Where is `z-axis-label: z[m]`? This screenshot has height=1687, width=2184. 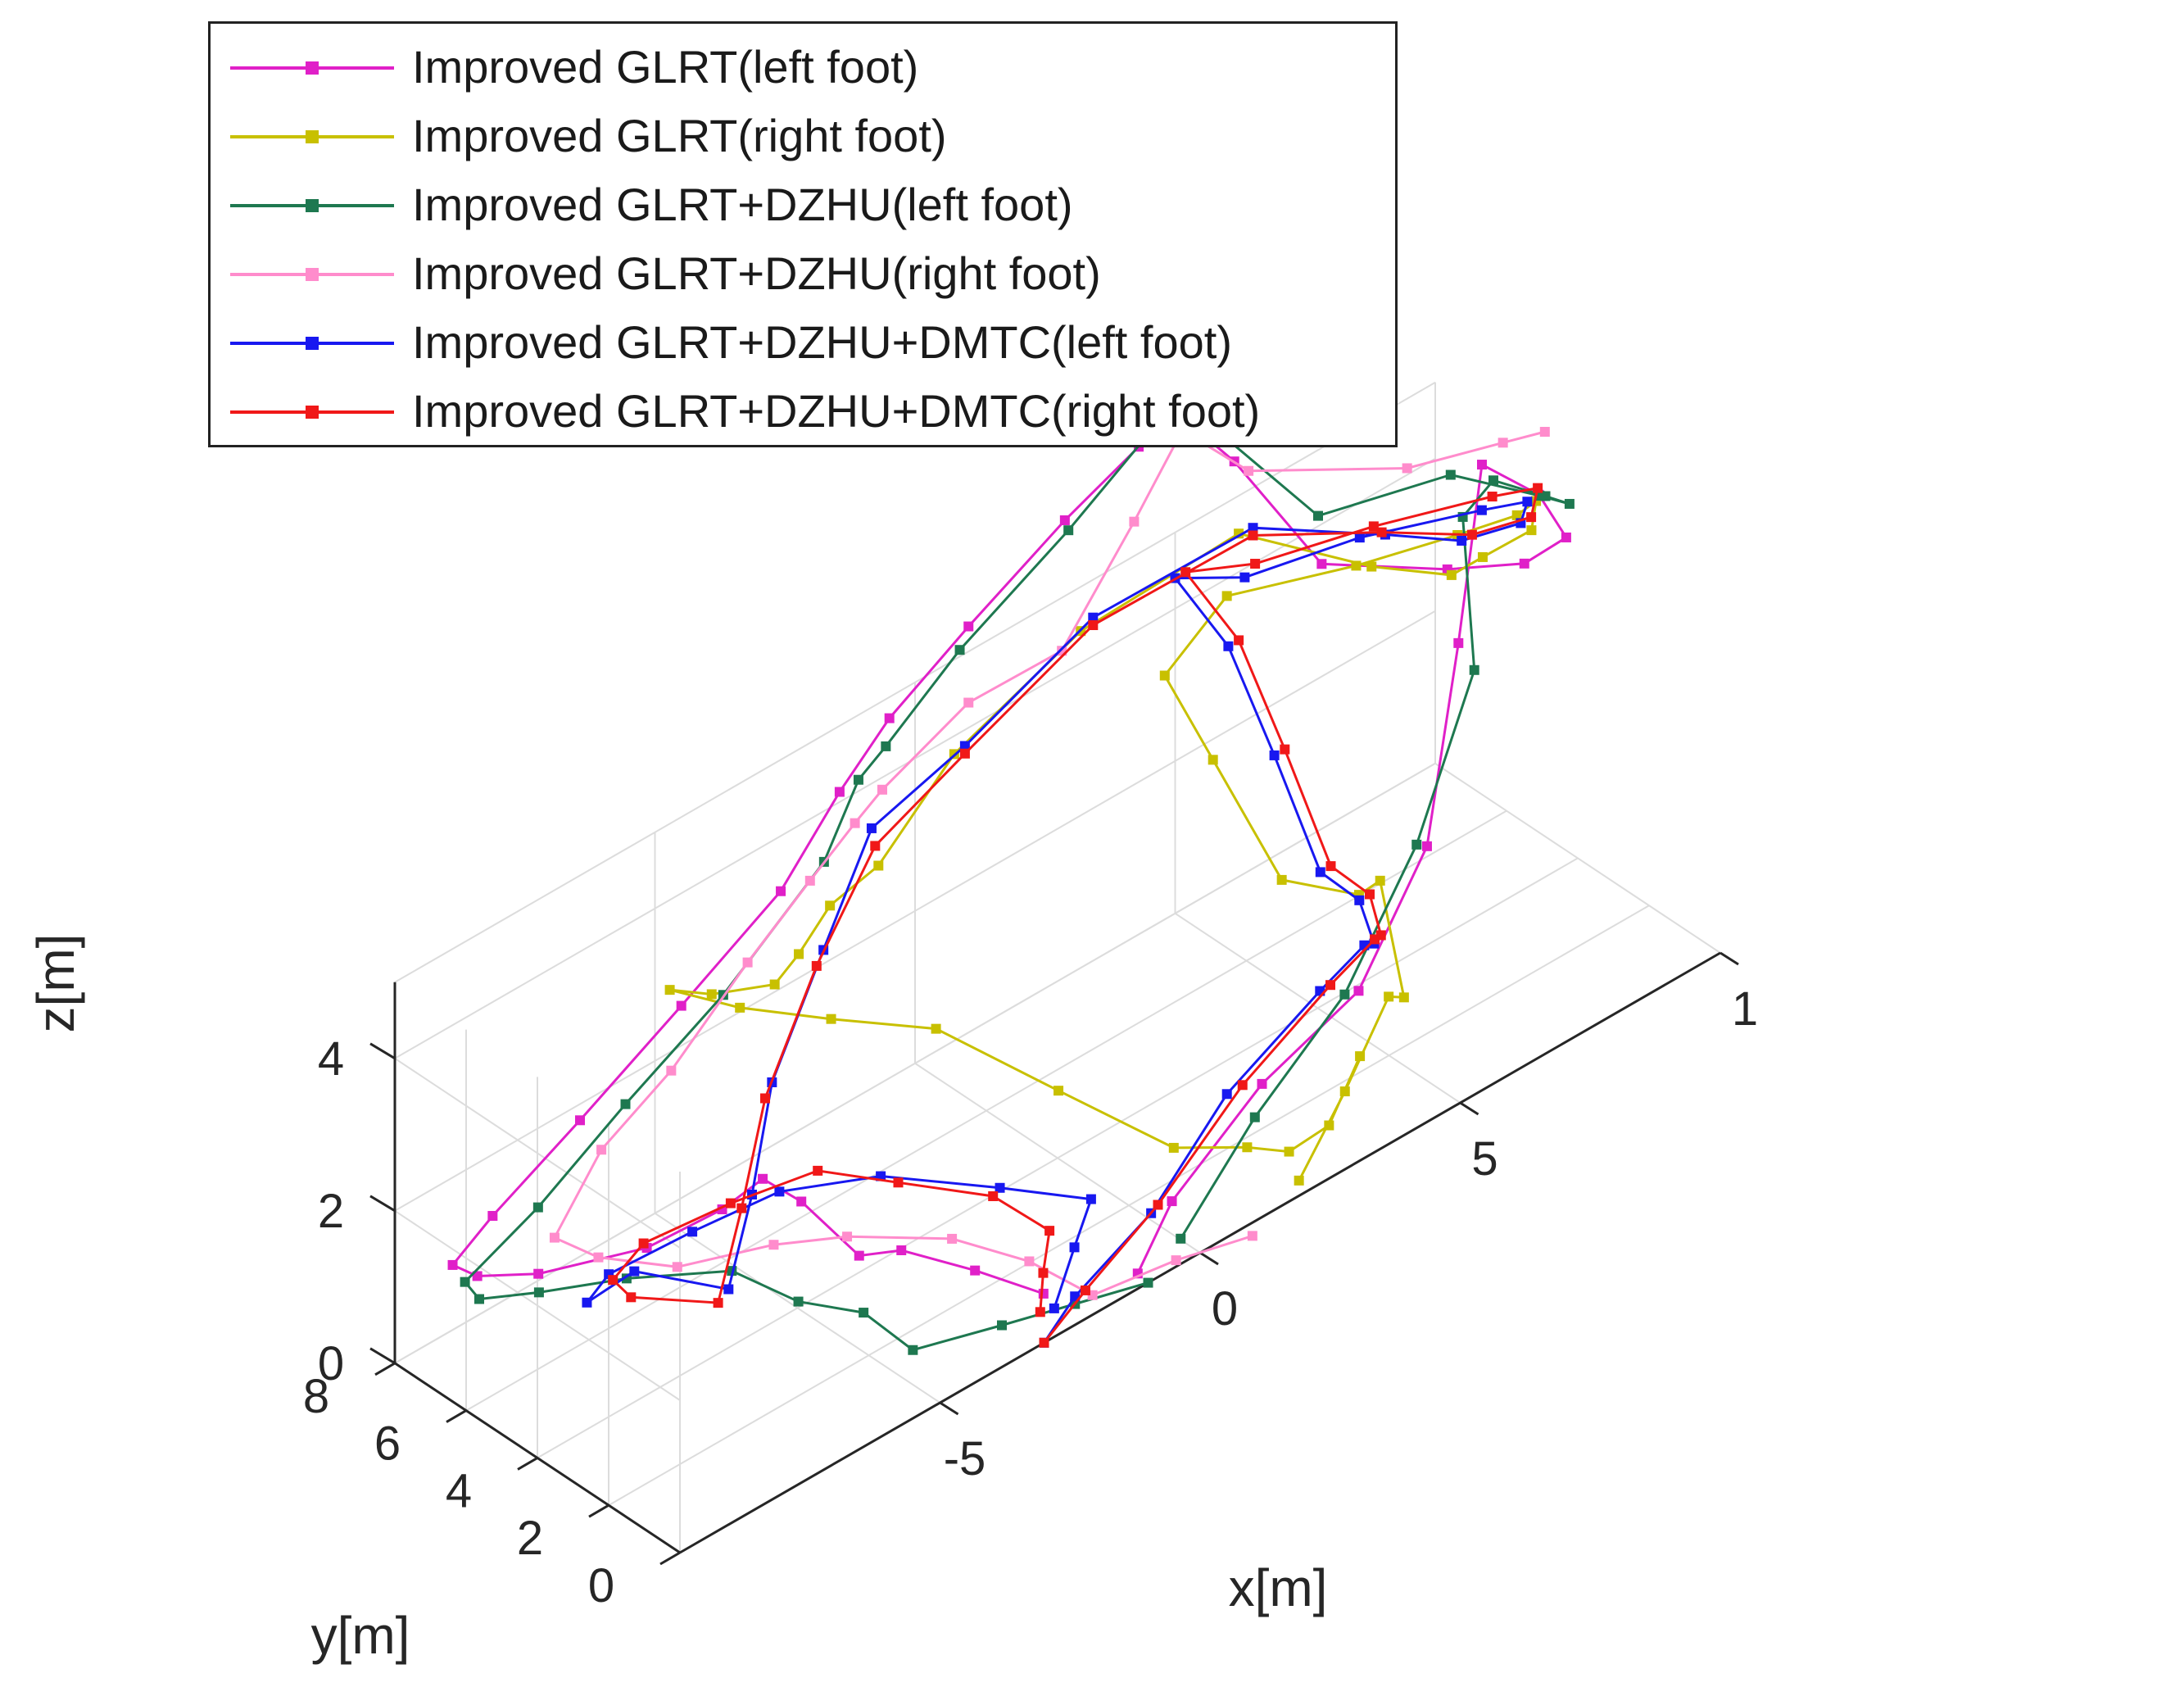 z-axis-label: z[m] is located at coordinates (55, 984).